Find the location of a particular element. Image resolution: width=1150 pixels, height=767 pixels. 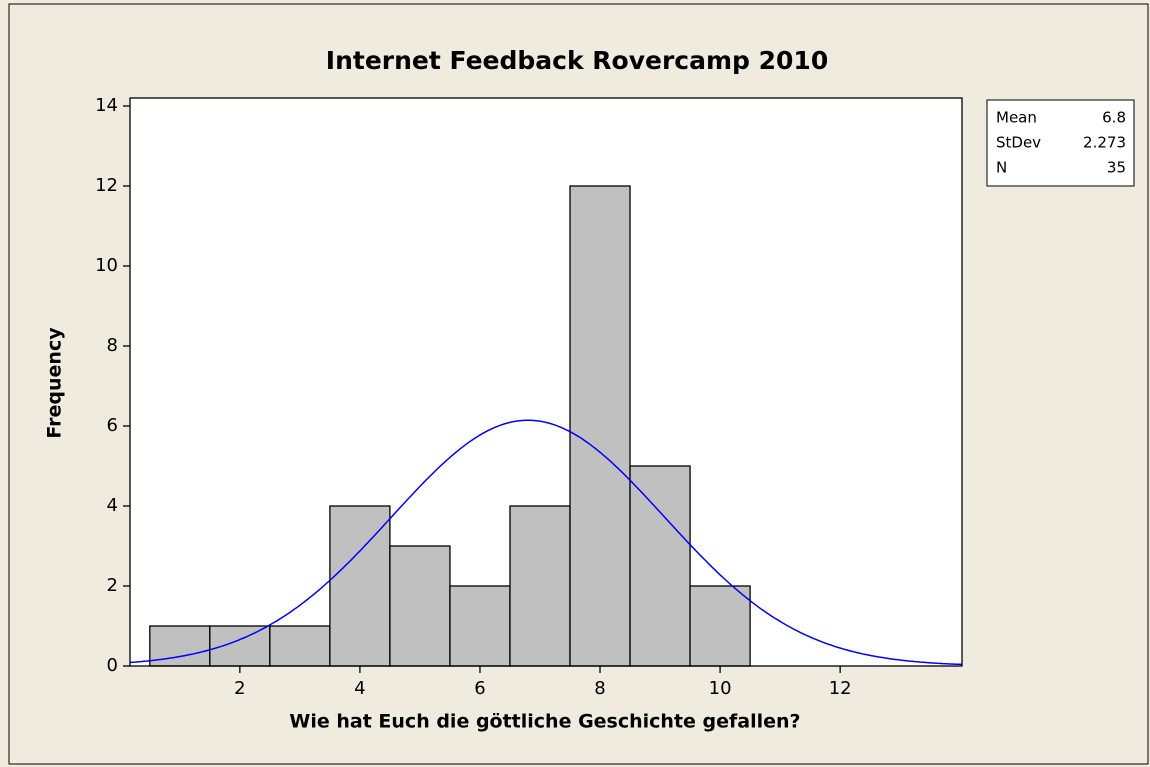

y-tick-label: 14 is located at coordinates (106, 105).